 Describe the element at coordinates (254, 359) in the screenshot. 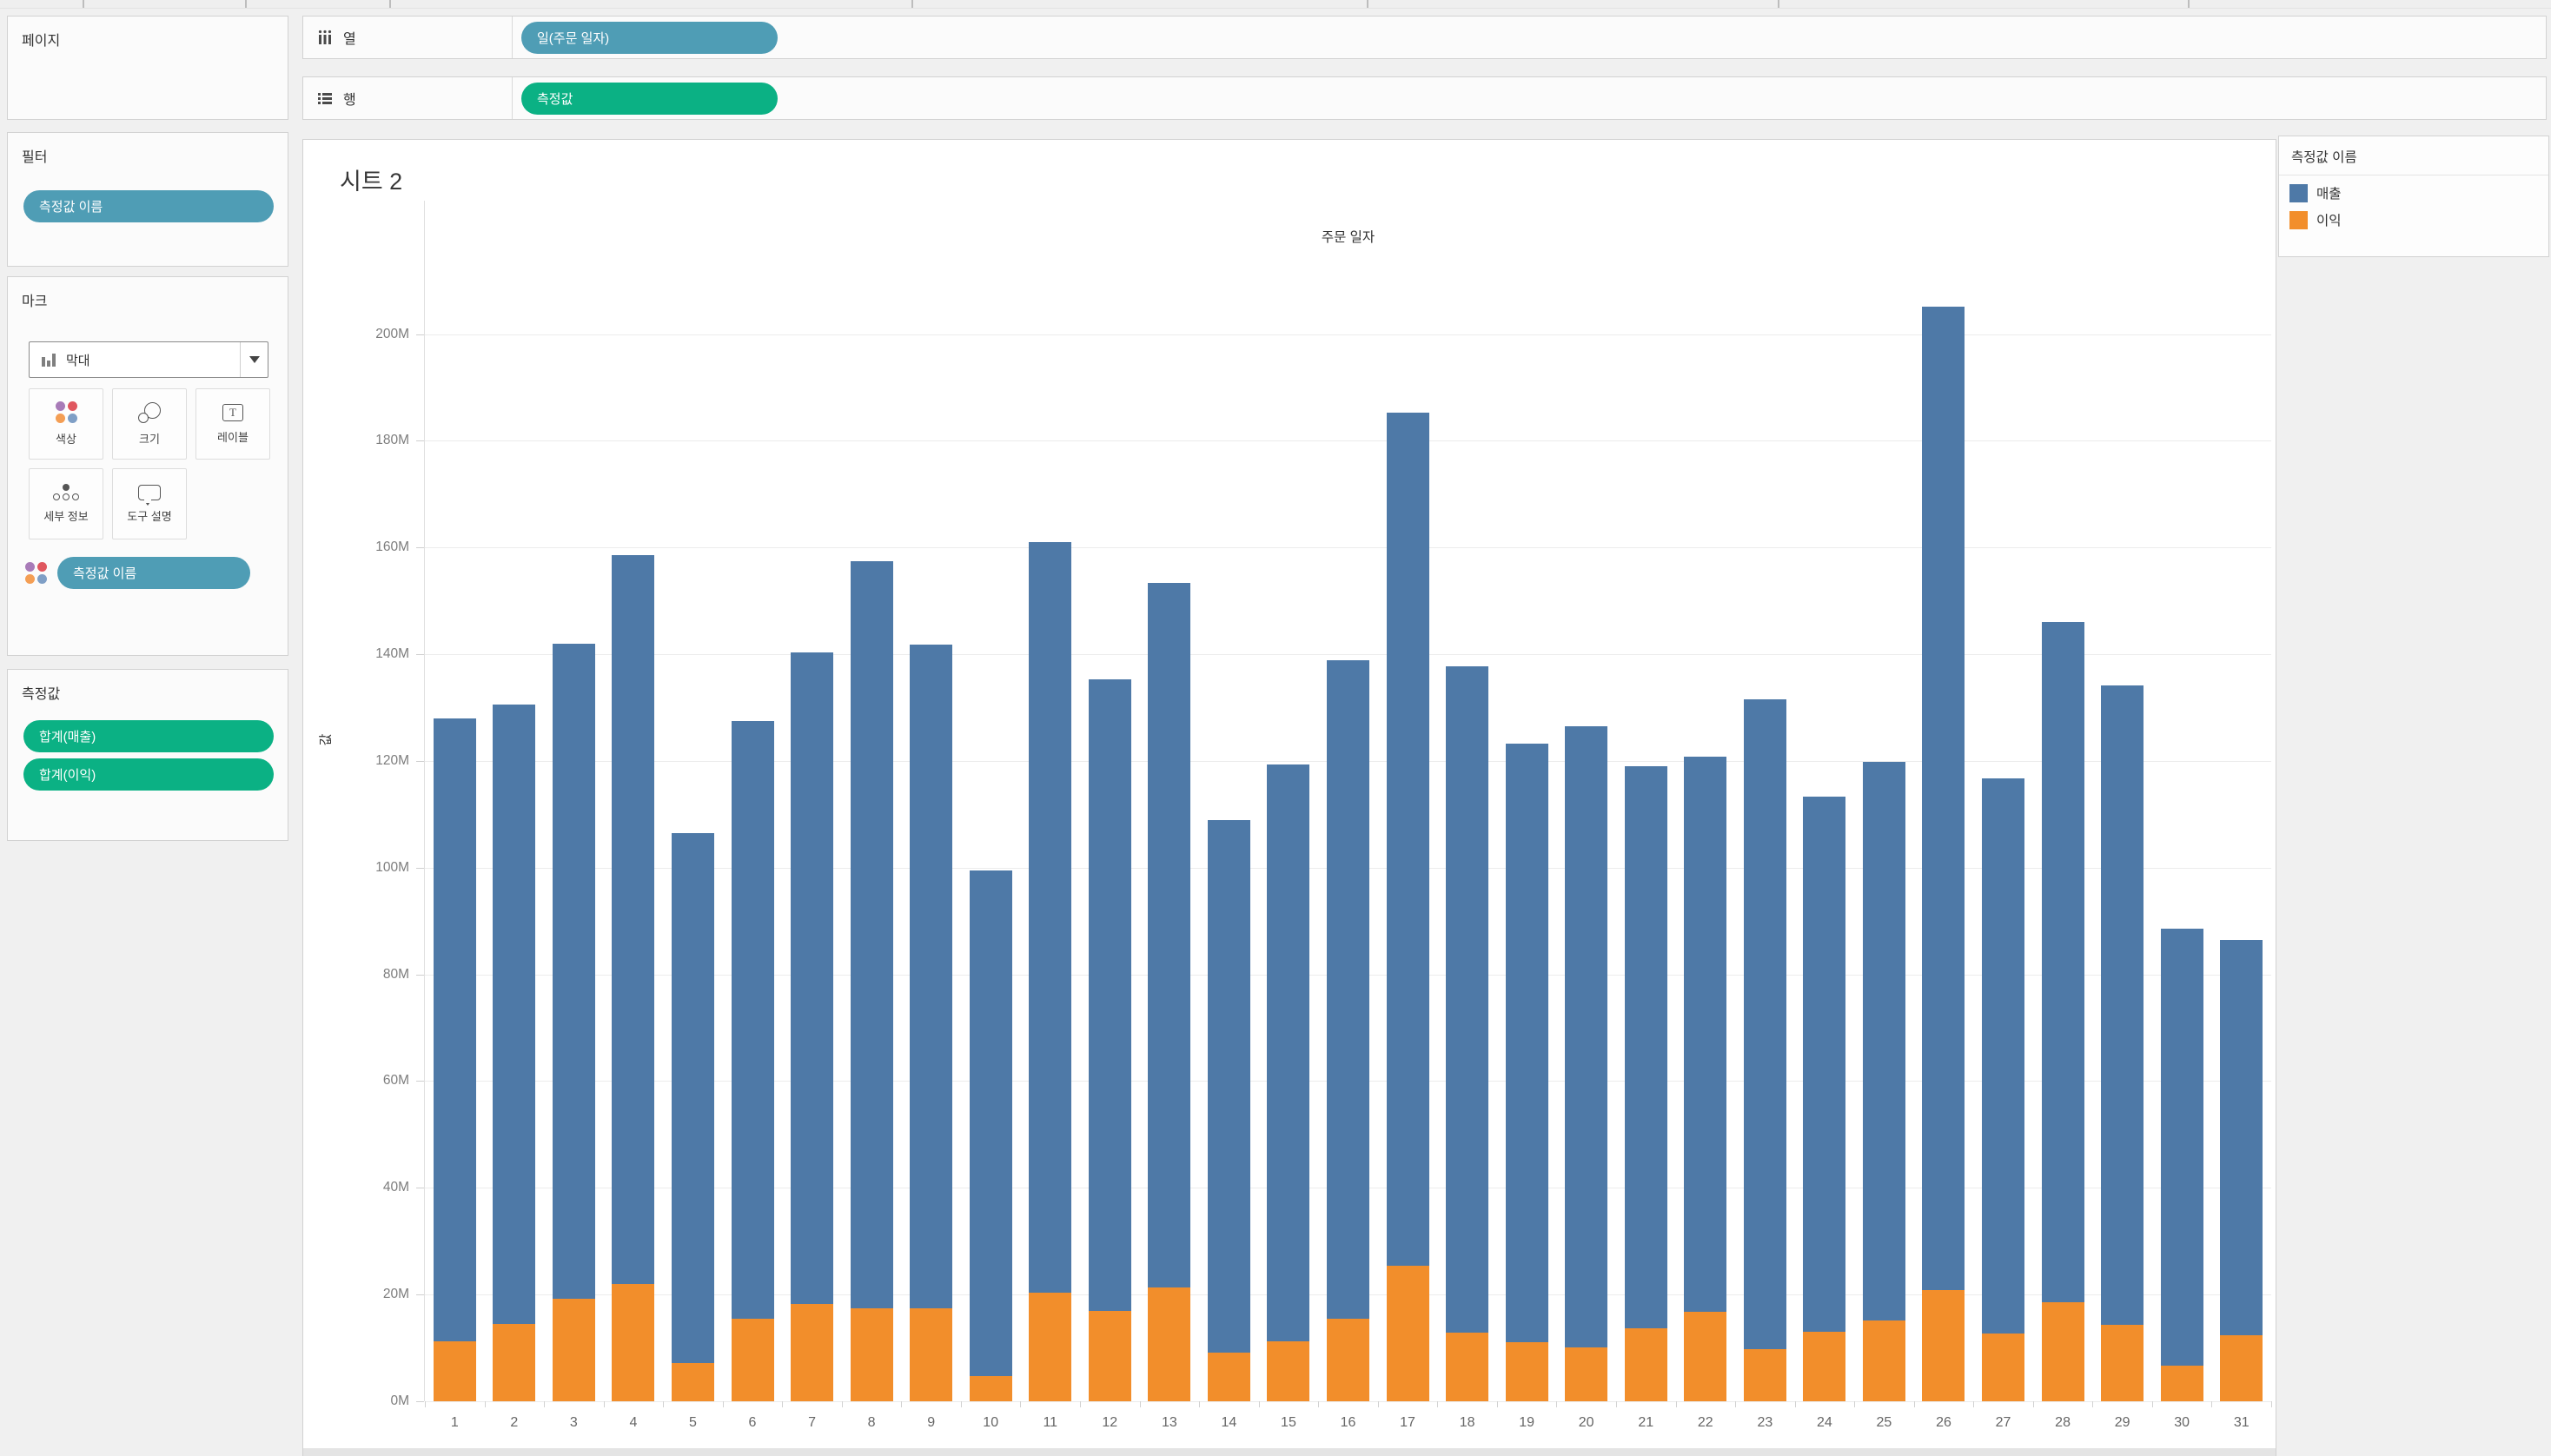

I see `mark-type-caret` at that location.